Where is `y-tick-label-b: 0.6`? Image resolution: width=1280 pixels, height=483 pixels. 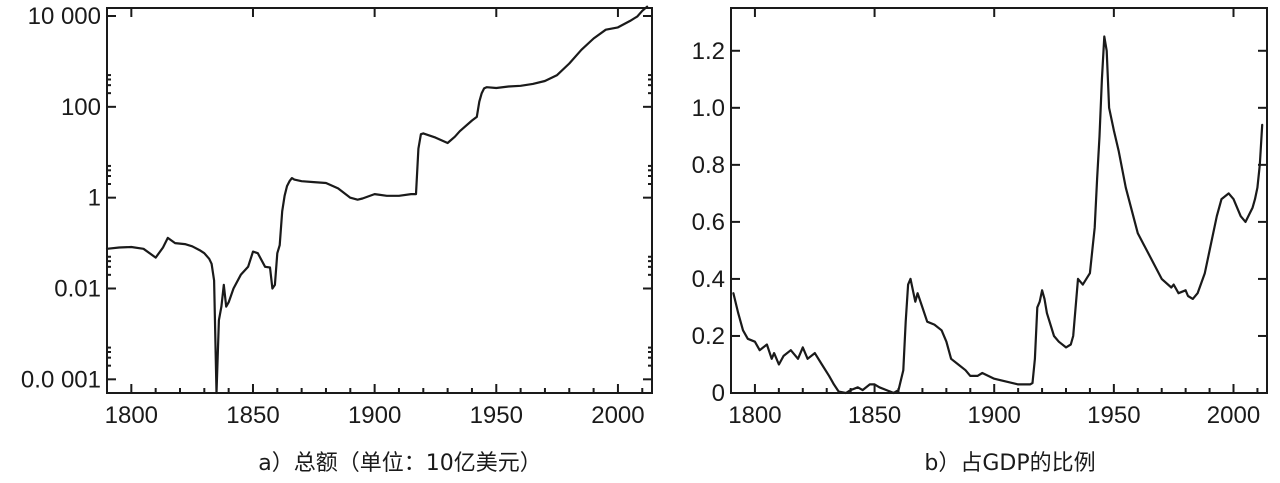
y-tick-label-b: 0.6 is located at coordinates (708, 222).